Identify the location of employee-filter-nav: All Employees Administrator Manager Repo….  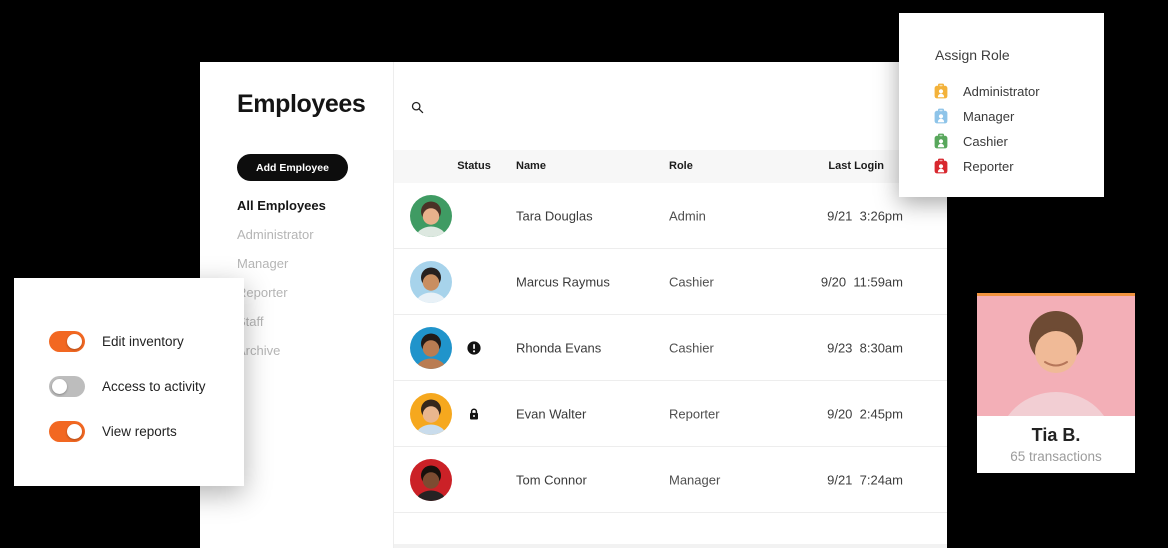
(281, 278).